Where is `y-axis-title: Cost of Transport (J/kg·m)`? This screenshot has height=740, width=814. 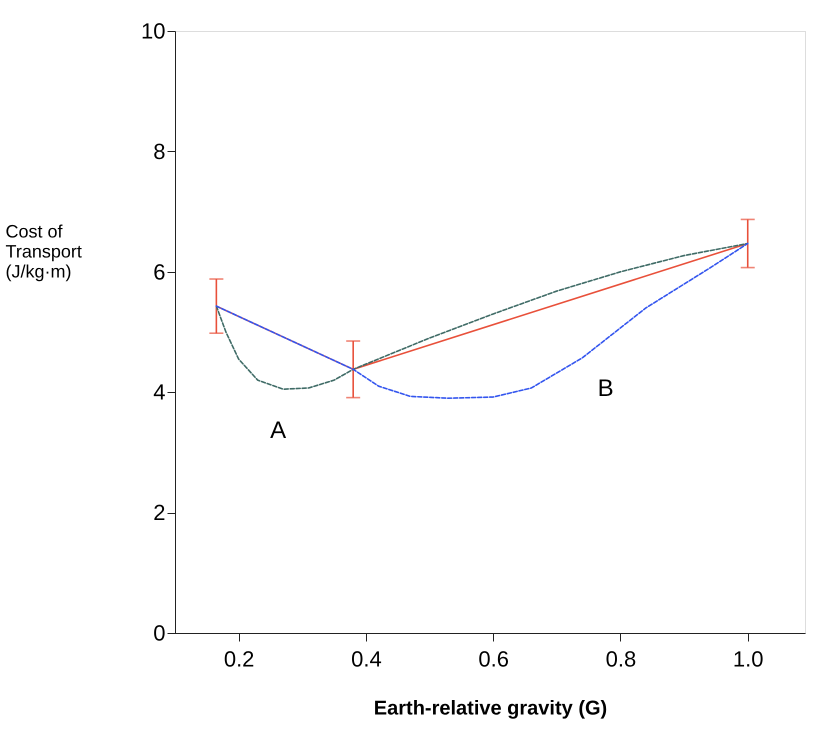 y-axis-title: Cost of Transport (J/kg·m) is located at coordinates (44, 252).